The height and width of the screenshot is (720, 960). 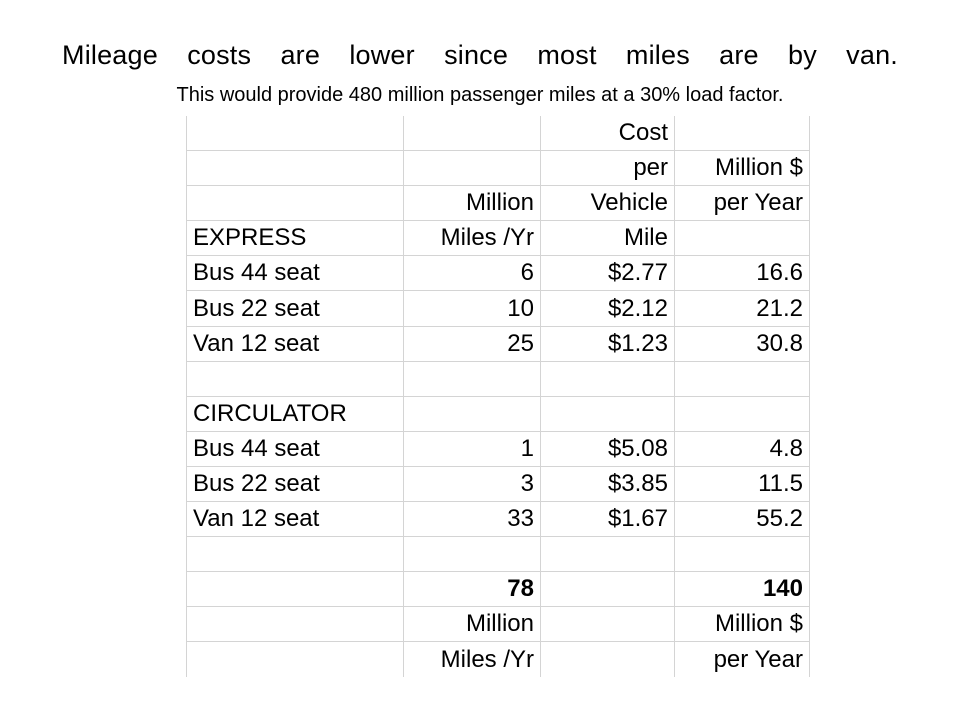 What do you see at coordinates (607, 308) in the screenshot?
I see `cost-value: $2.12` at bounding box center [607, 308].